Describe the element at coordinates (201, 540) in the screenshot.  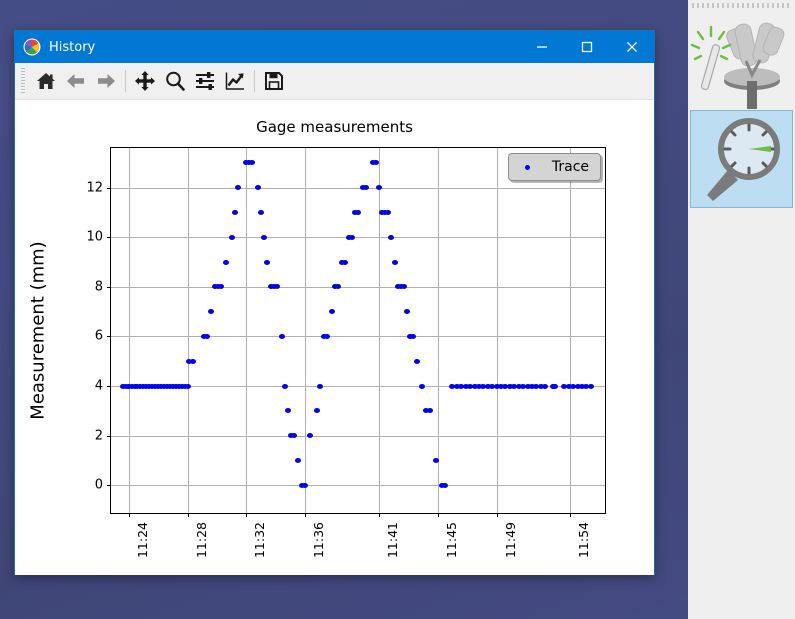
I see `x-tick-label: 11:28` at that location.